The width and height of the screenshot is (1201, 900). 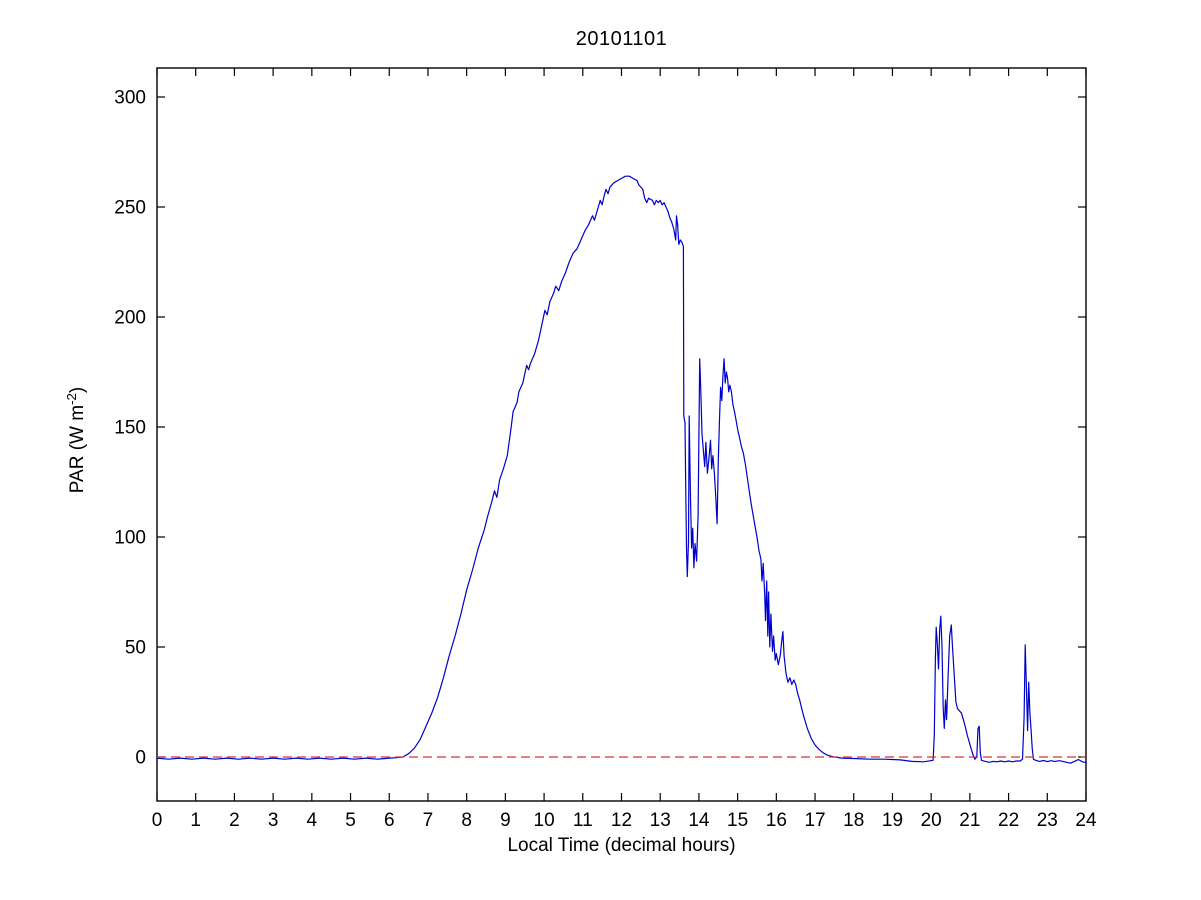 What do you see at coordinates (1047, 820) in the screenshot?
I see `x-tick-label: 23` at bounding box center [1047, 820].